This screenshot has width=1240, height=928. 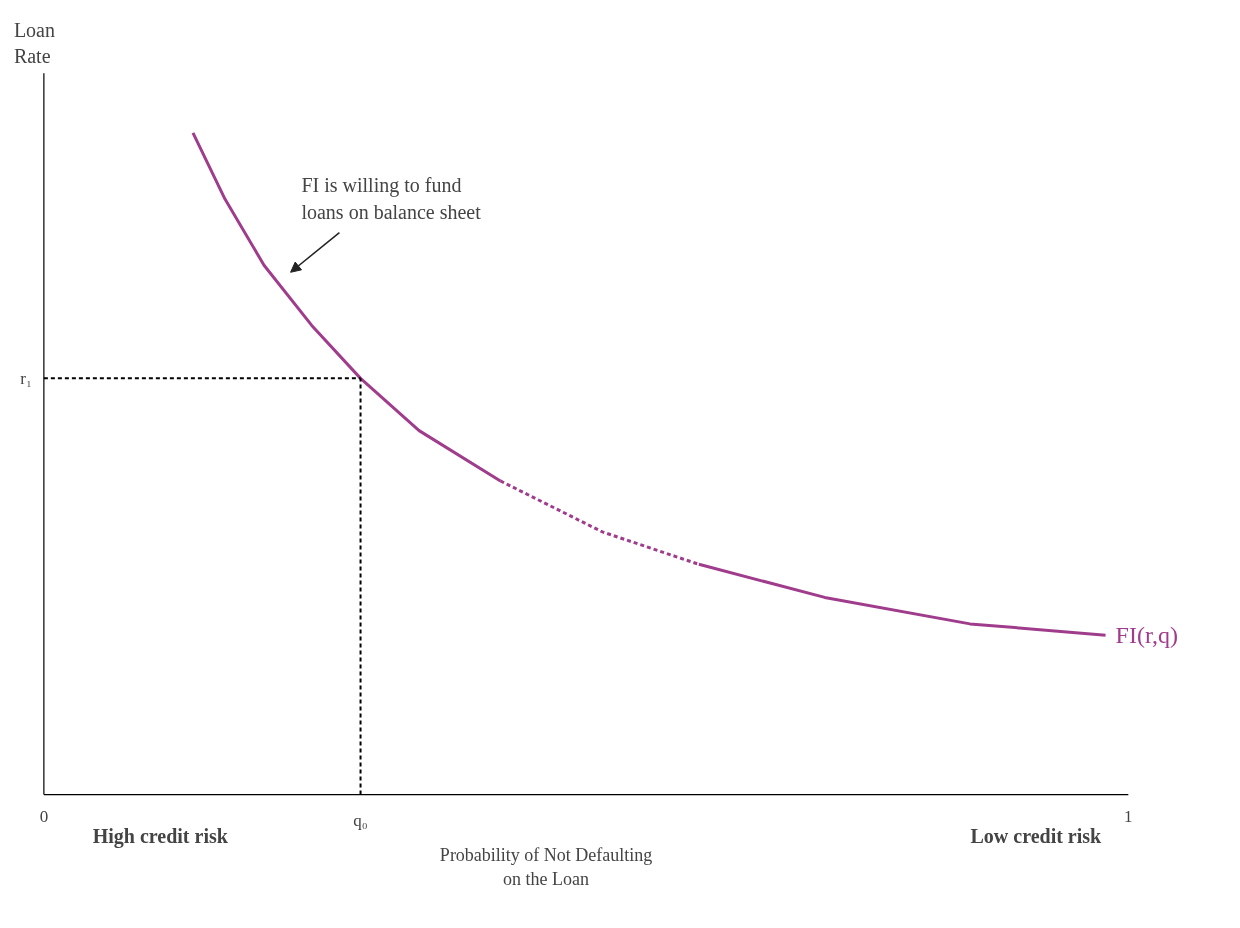 What do you see at coordinates (391, 198) in the screenshot?
I see `annotation: FI is willing to fund loans on balance sheet` at bounding box center [391, 198].